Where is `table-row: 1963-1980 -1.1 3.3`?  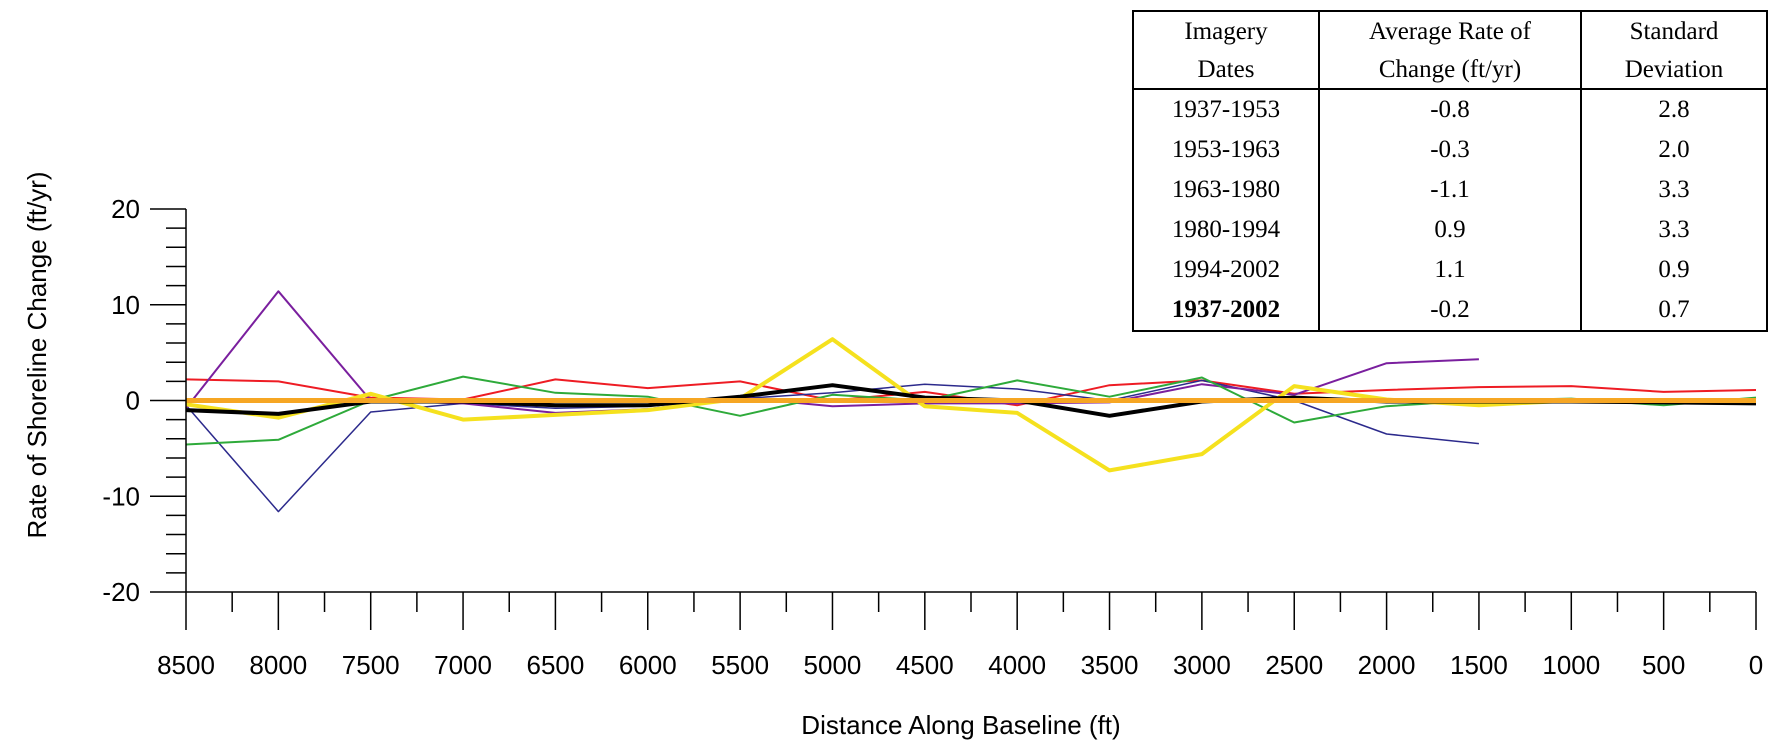 table-row: 1963-1980 -1.1 3.3 is located at coordinates (1450, 190).